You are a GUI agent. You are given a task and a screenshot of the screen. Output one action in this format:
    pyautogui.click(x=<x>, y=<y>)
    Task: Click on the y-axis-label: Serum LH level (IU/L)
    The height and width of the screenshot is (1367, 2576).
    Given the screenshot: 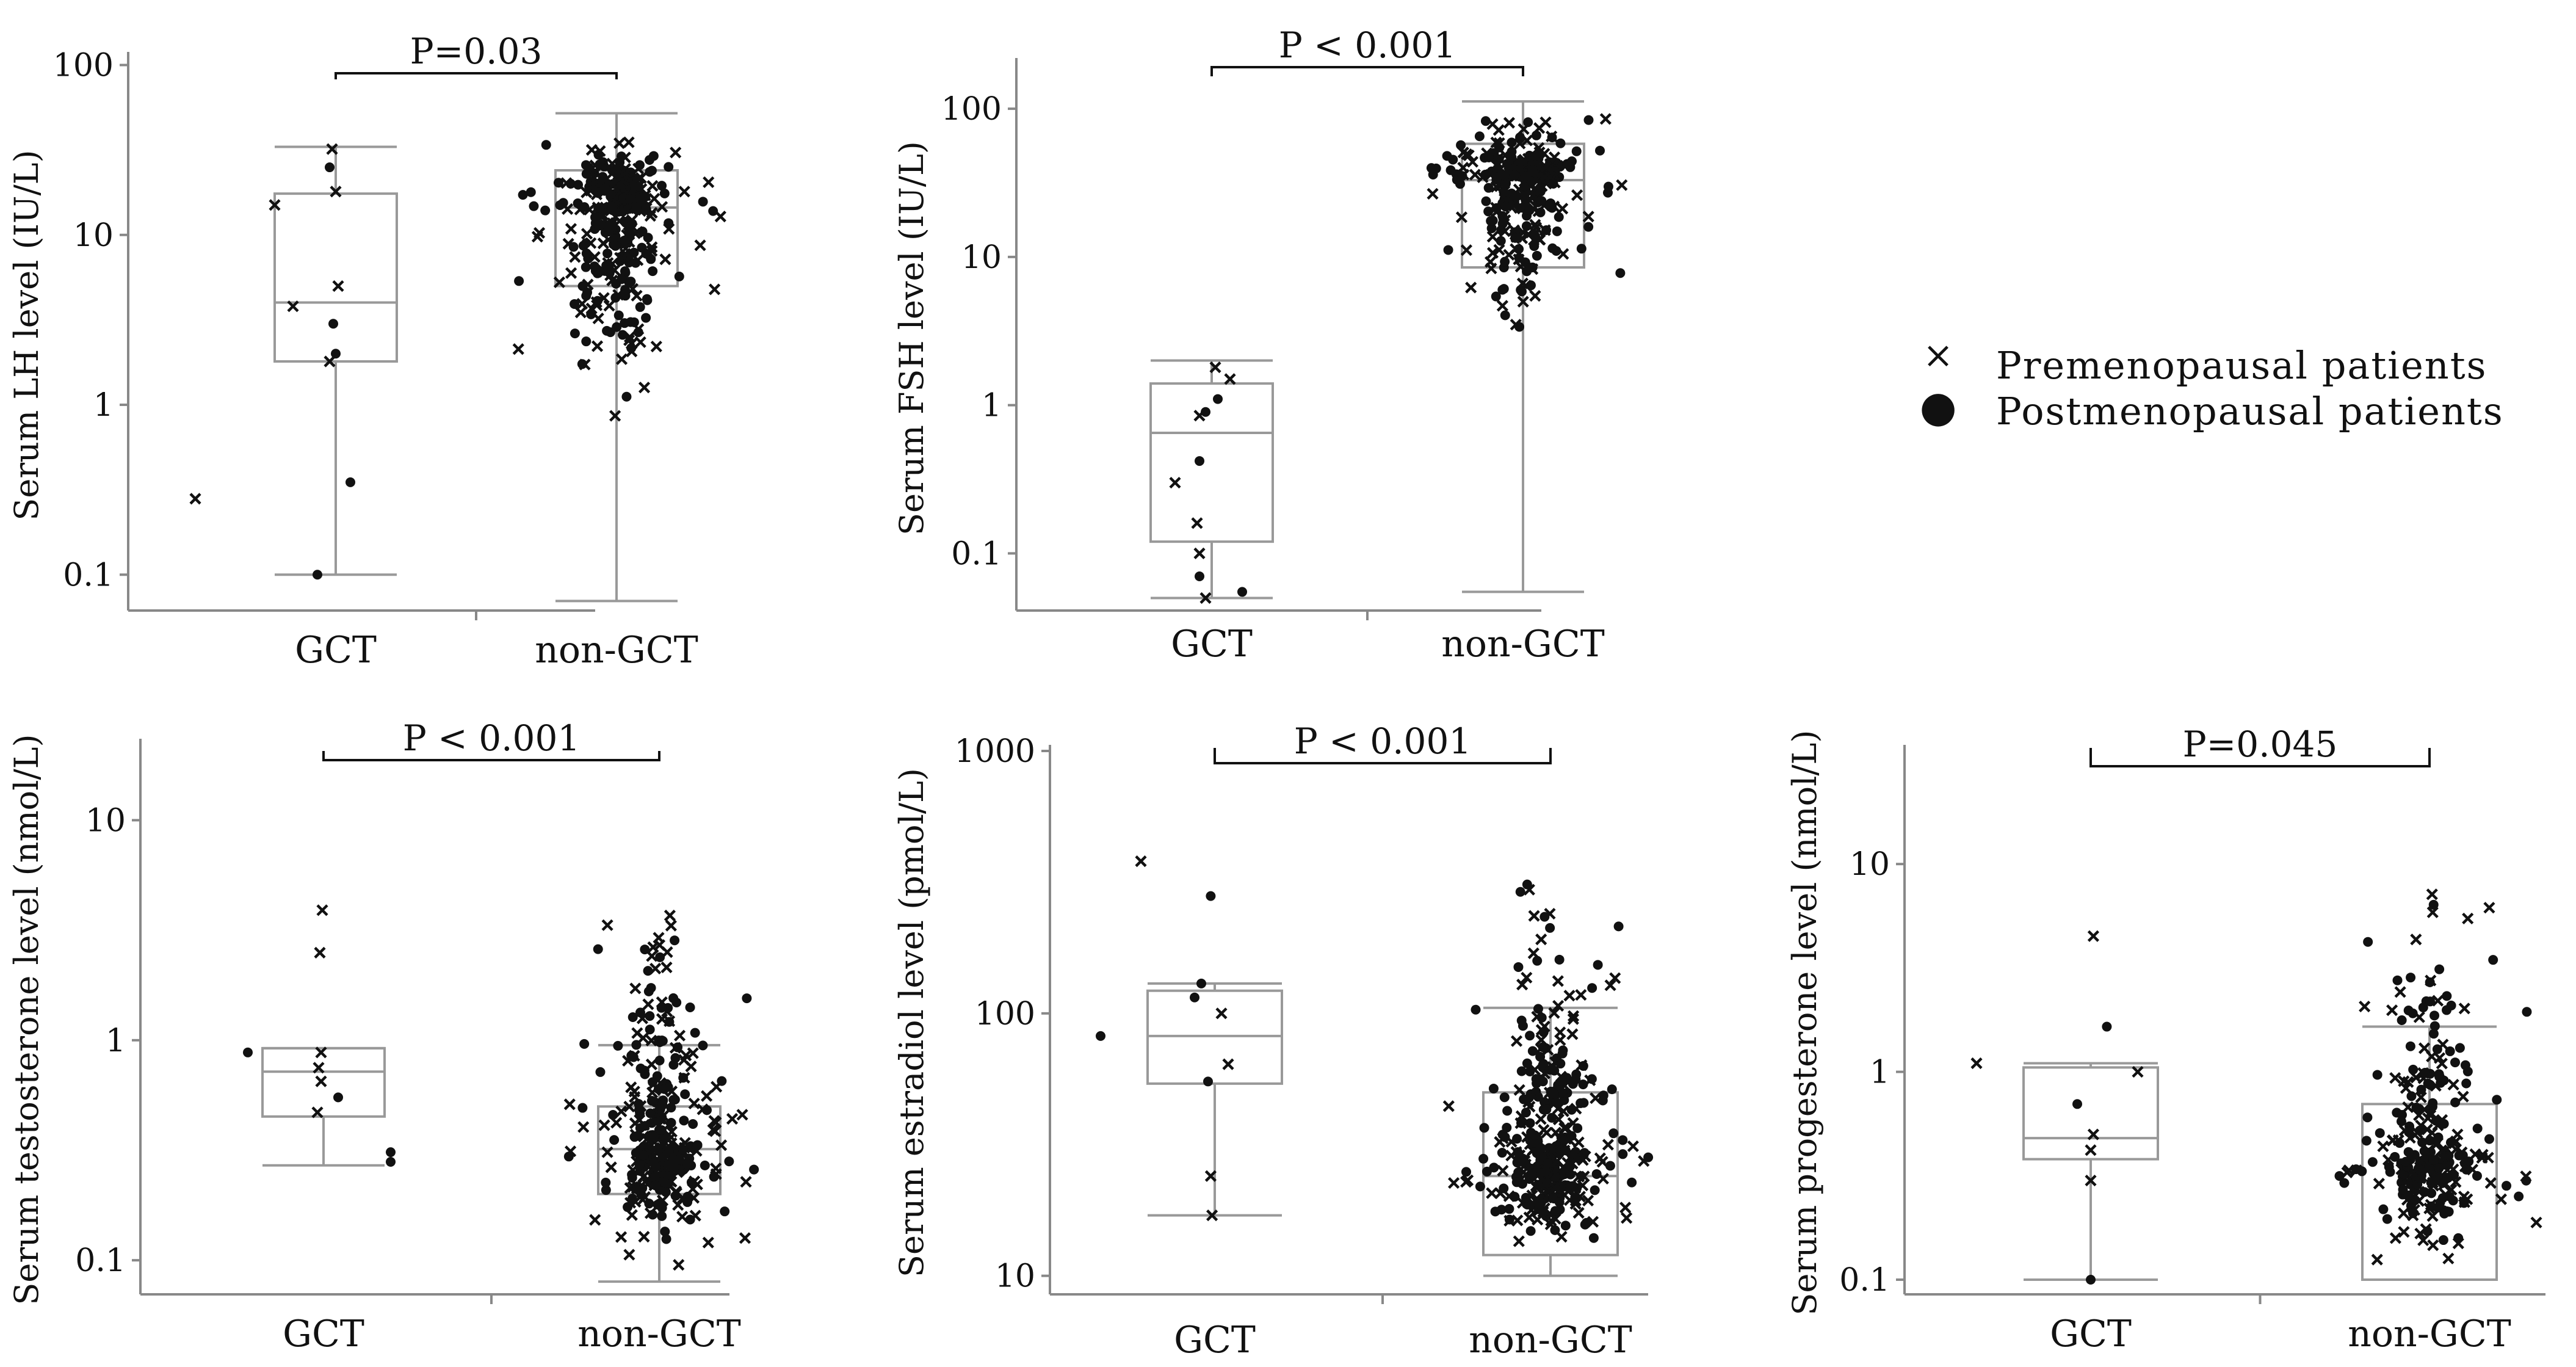 What is the action you would take?
    pyautogui.click(x=26, y=335)
    